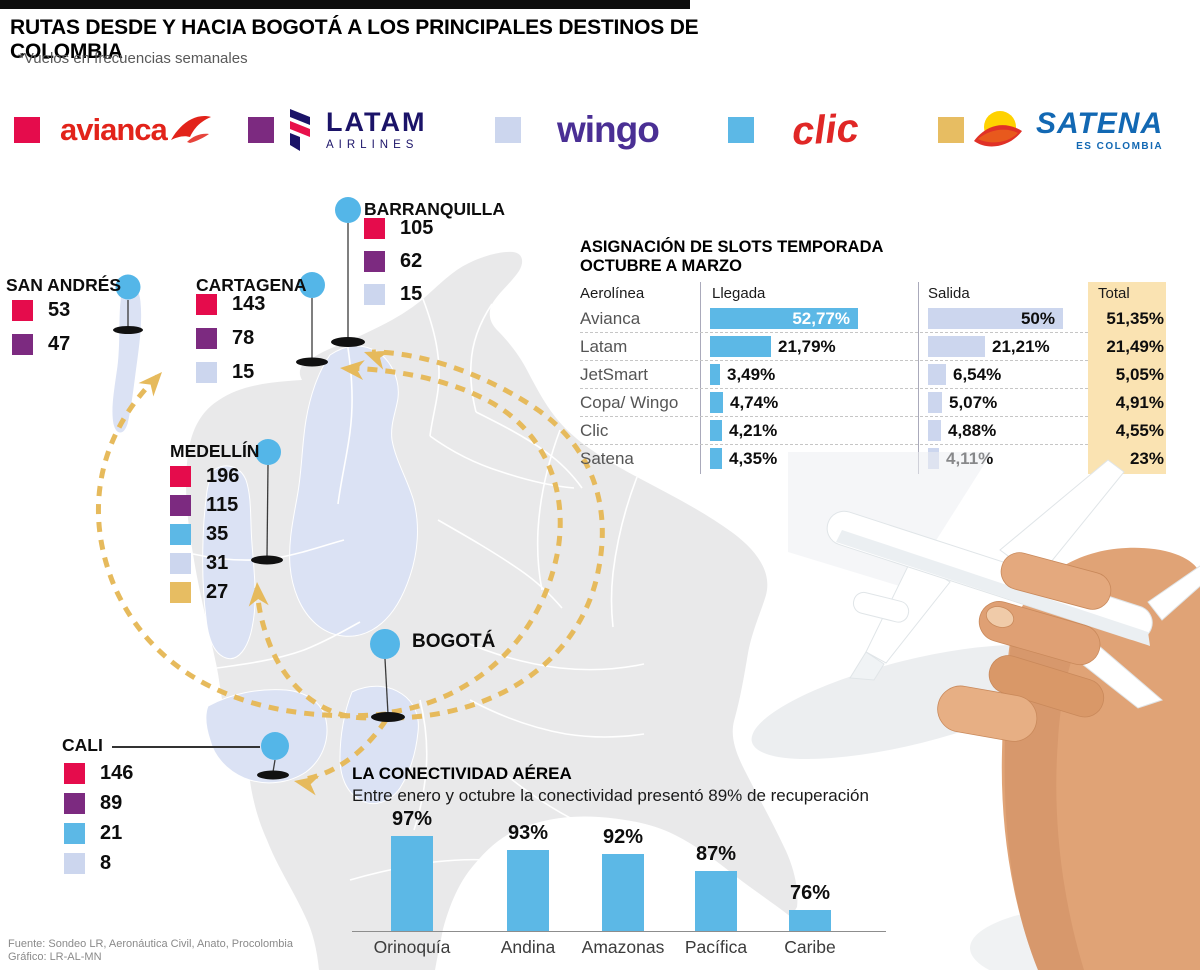 The width and height of the screenshot is (1200, 970). I want to click on frequency-value: 53, so click(59, 310).